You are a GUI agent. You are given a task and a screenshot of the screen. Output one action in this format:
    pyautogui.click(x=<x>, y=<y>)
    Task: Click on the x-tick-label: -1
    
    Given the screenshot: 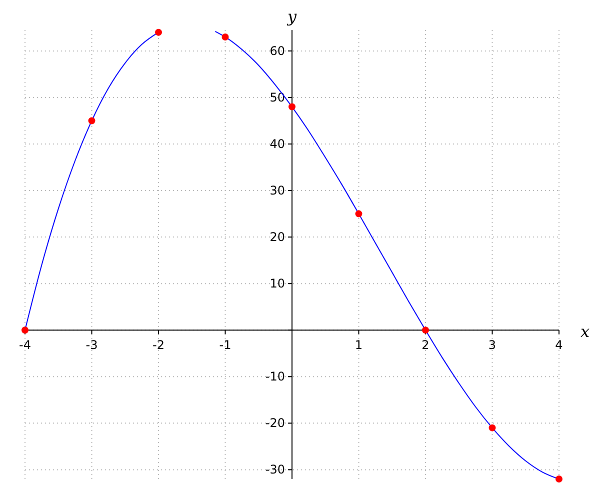 What is the action you would take?
    pyautogui.click(x=225, y=345)
    